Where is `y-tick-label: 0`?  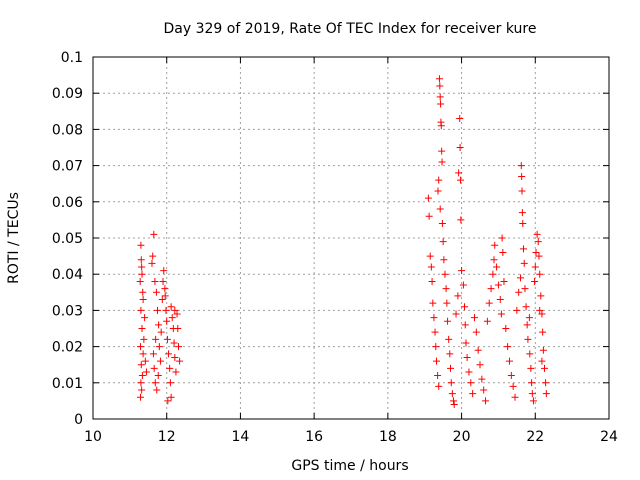 y-tick-label: 0 is located at coordinates (78, 420).